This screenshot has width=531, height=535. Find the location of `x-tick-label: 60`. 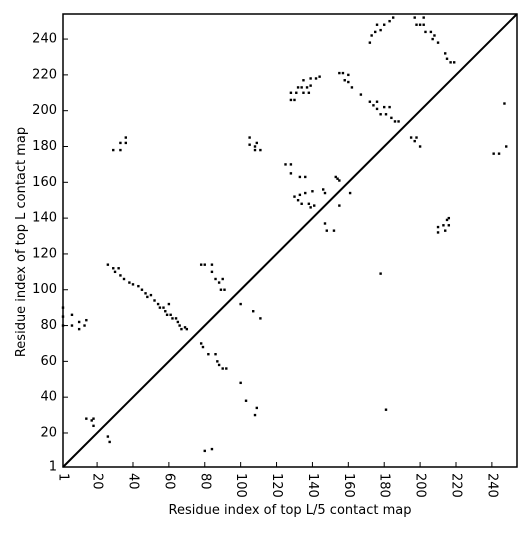

x-tick-label: 60 is located at coordinates (168, 481).